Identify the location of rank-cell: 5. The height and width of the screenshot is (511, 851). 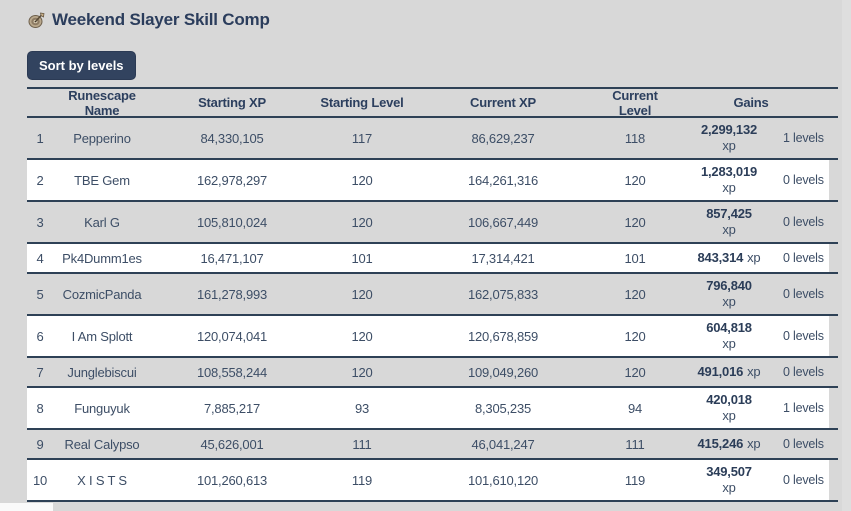
(40, 294).